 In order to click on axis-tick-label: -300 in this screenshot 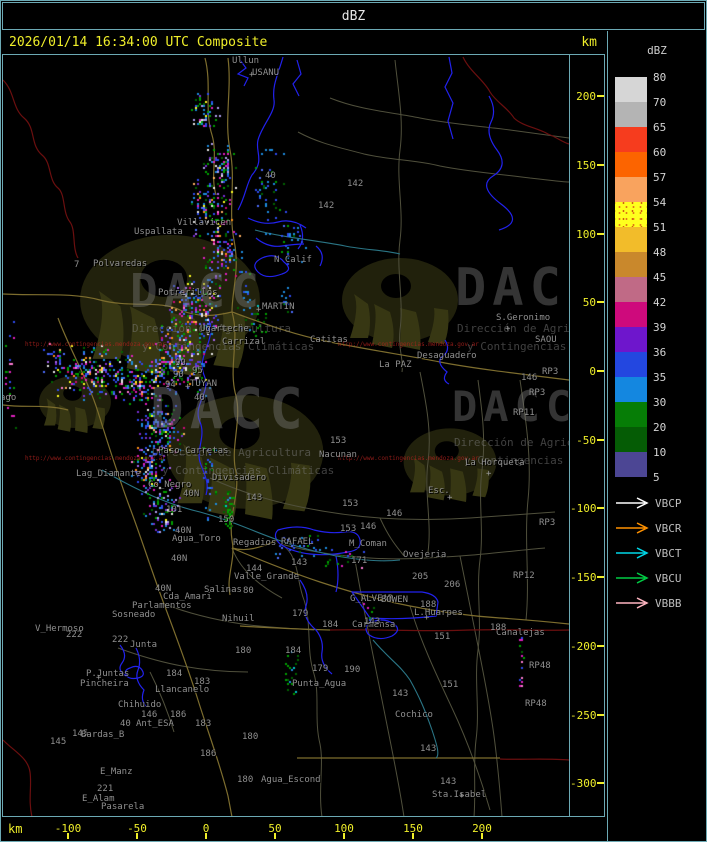, I will do `click(583, 783)`.